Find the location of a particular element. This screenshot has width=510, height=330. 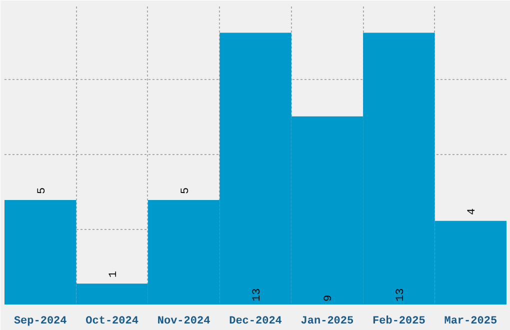

data-label: 1 is located at coordinates (114, 274).